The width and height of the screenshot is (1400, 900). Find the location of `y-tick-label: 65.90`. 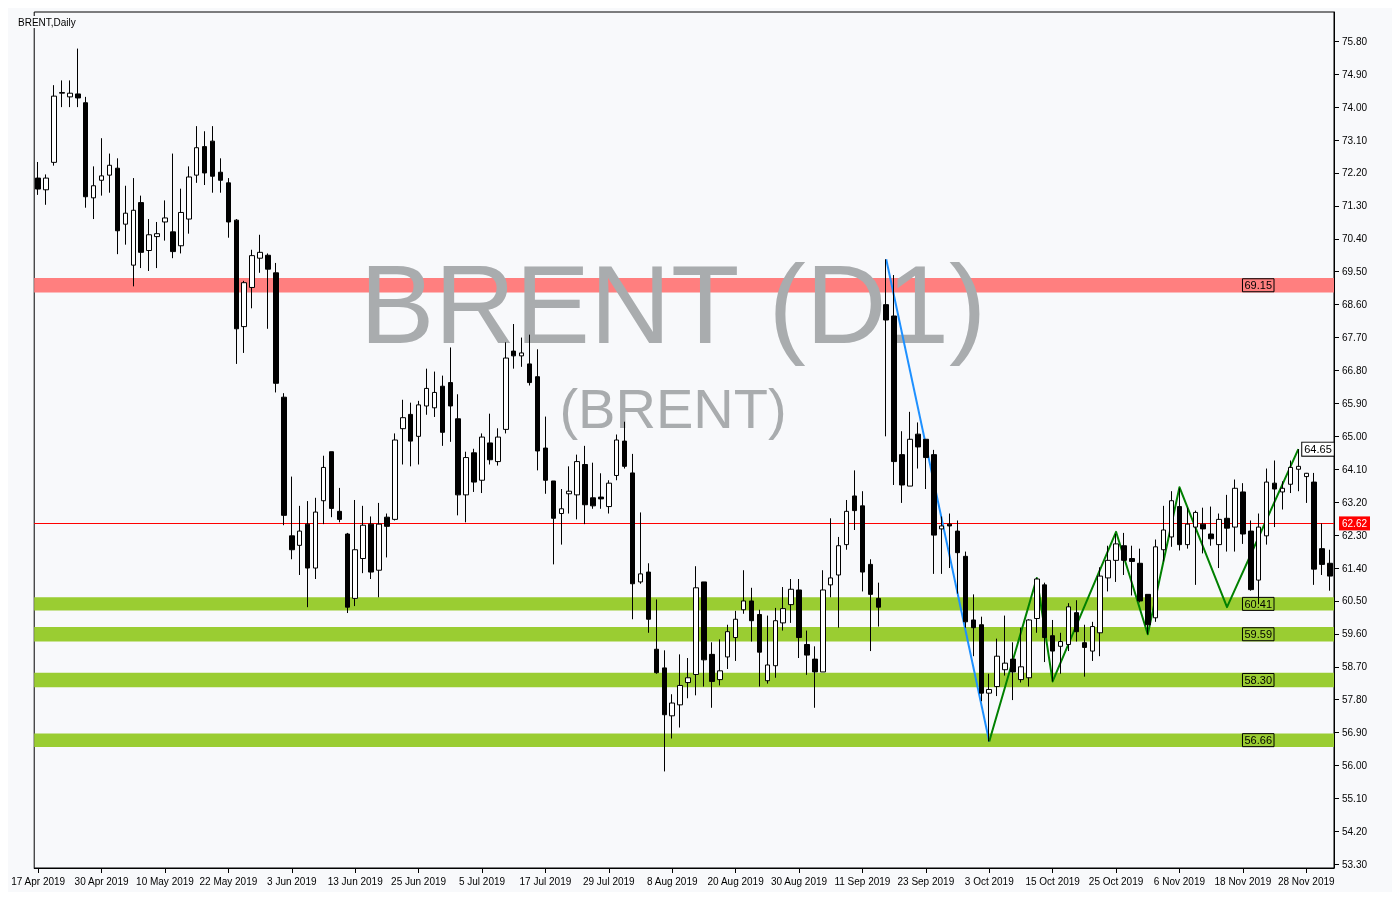

y-tick-label: 65.90 is located at coordinates (1355, 403).